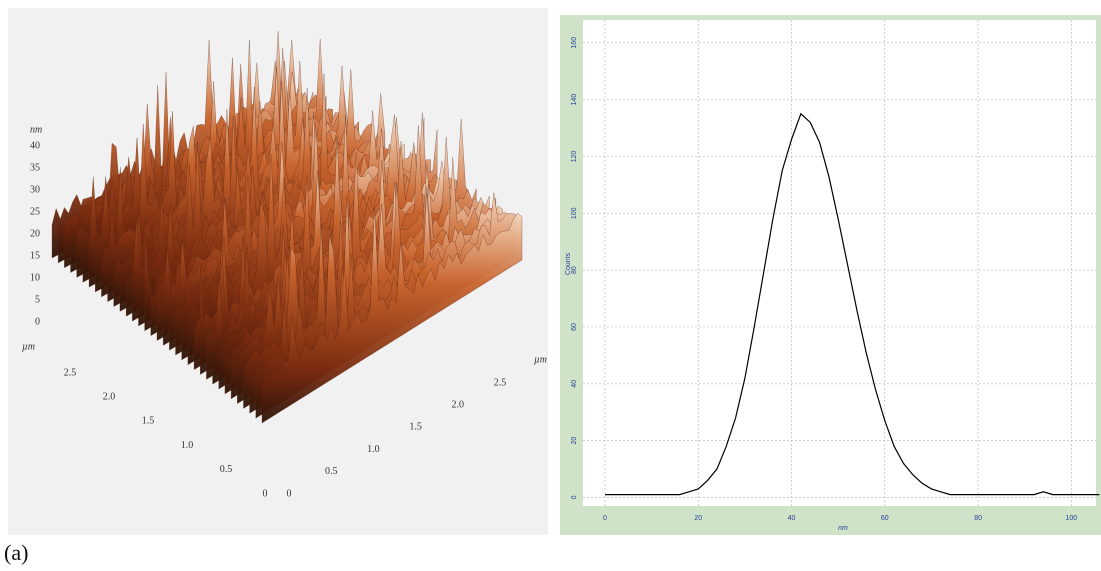  I want to click on y-tick-label: 20, so click(574, 441).